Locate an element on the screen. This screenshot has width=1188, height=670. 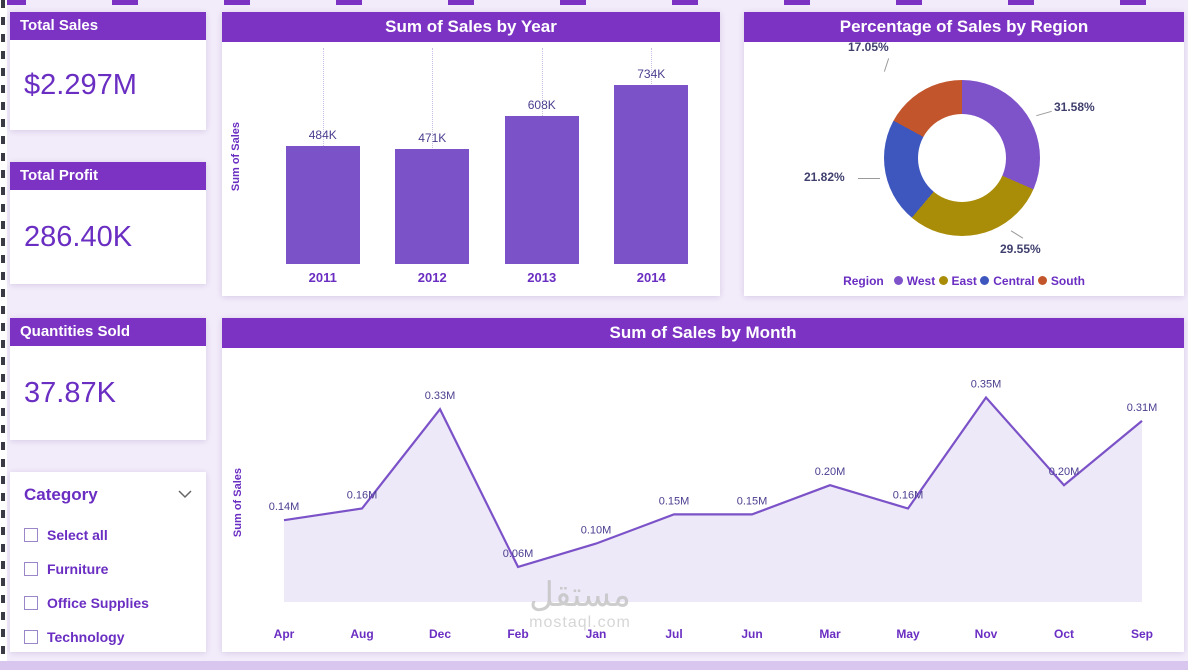
x-axis-tick: Jan is located at coordinates (596, 634).